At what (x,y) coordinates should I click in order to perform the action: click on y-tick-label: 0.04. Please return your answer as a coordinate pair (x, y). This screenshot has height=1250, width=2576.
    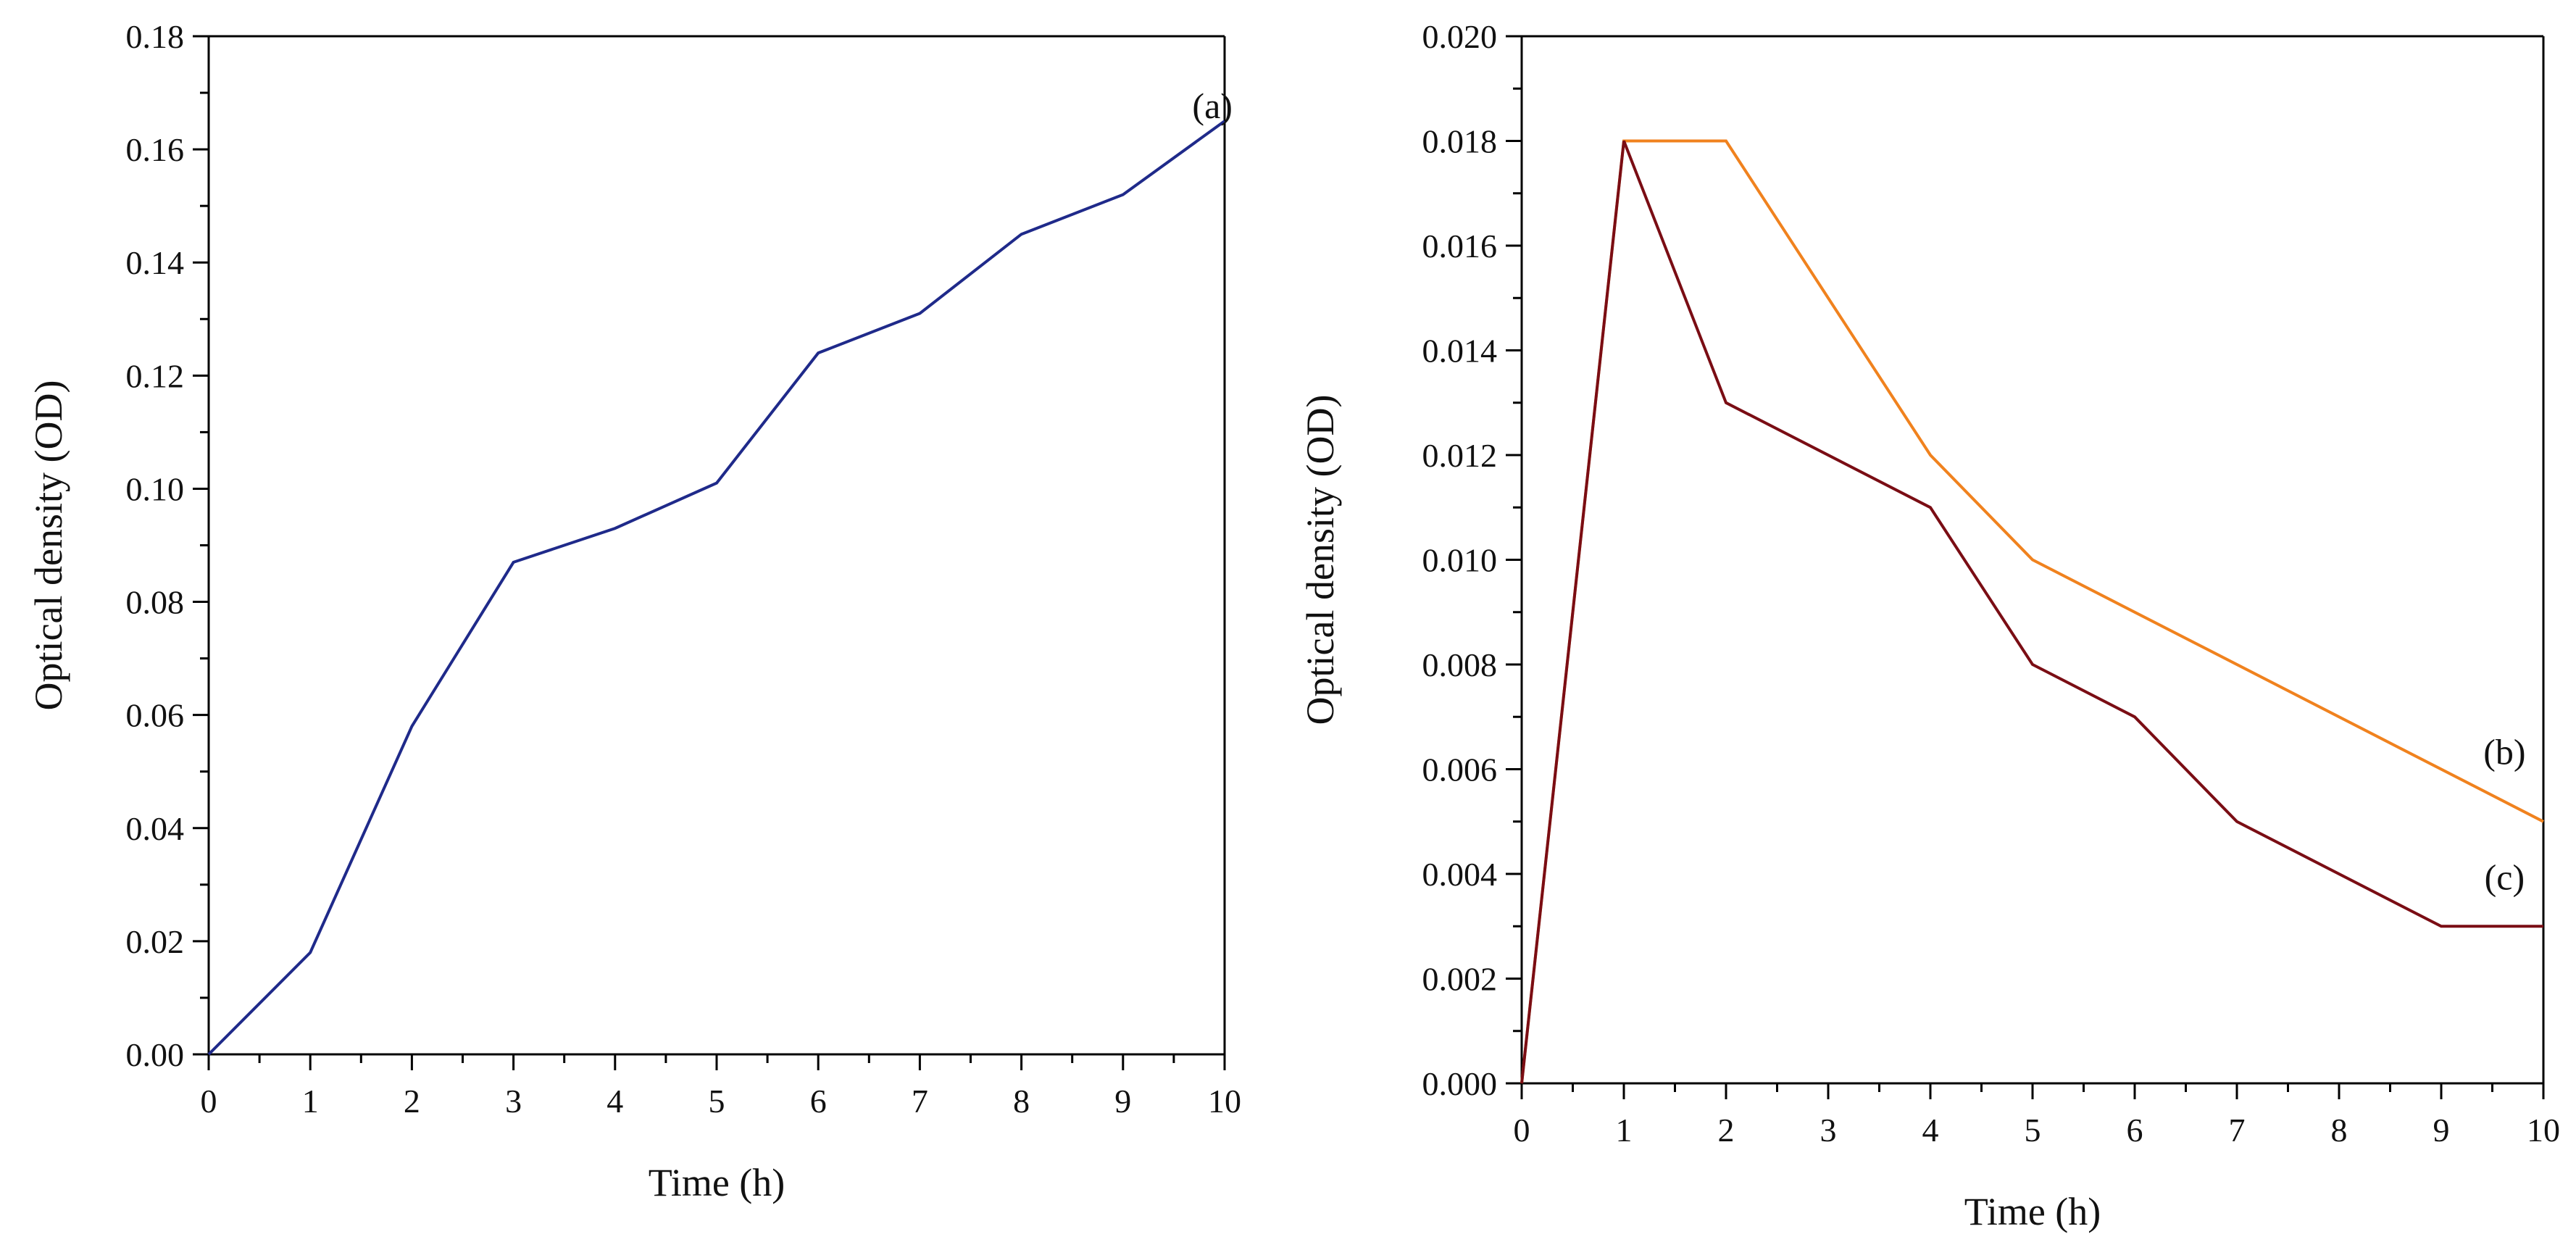
    Looking at the image, I should click on (155, 828).